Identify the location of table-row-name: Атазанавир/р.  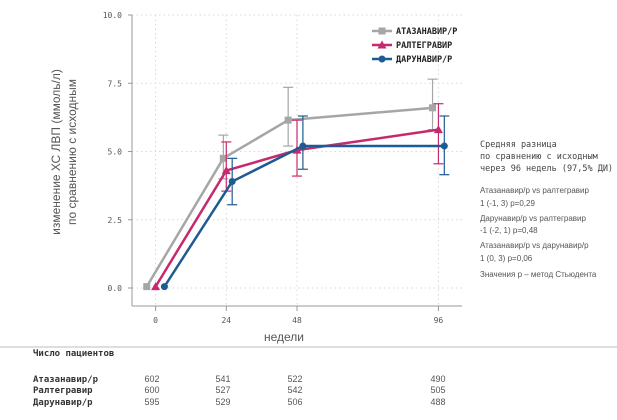
(66, 380).